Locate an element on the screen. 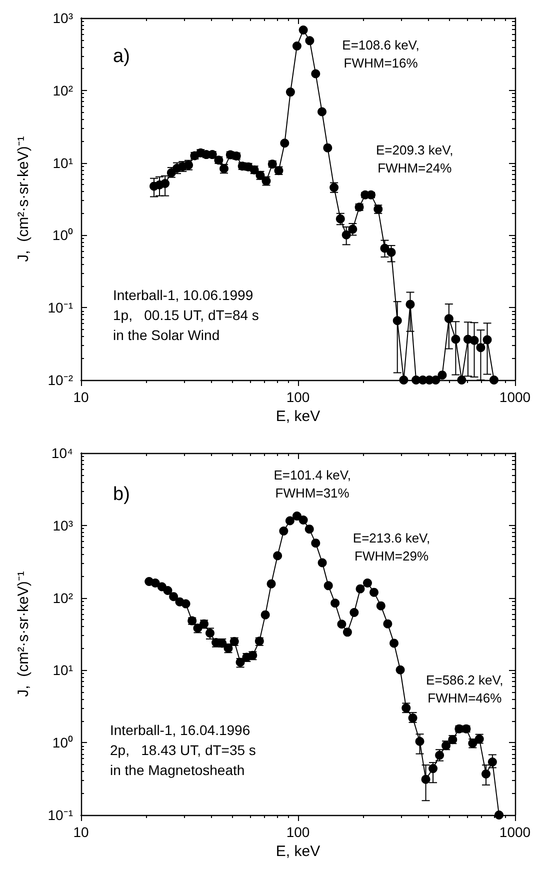 This screenshot has width=534, height=876. annotation: E=586.2 keV, FWHM=46% is located at coordinates (465, 689).